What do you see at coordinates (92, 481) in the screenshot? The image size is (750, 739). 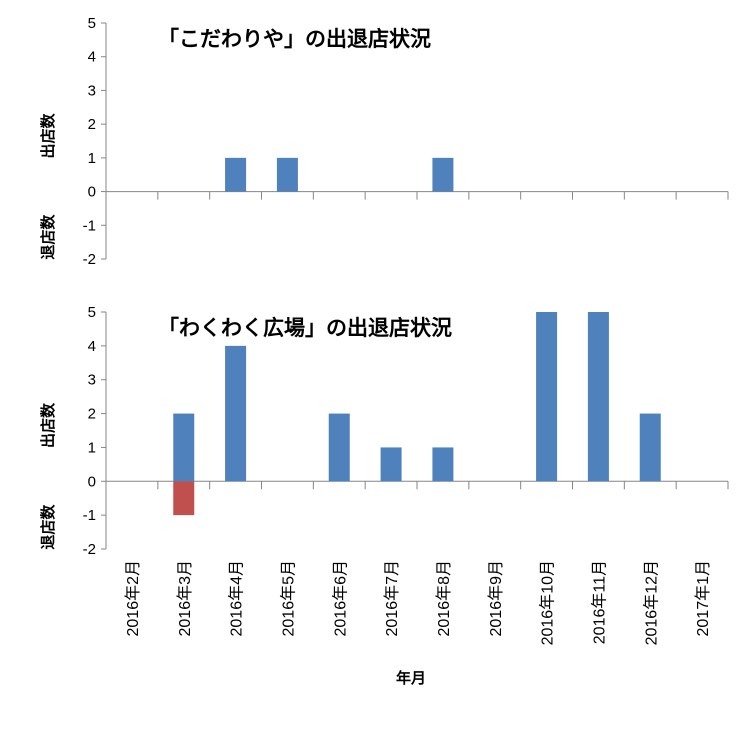 I see `panel2-y-tick-label: 0` at bounding box center [92, 481].